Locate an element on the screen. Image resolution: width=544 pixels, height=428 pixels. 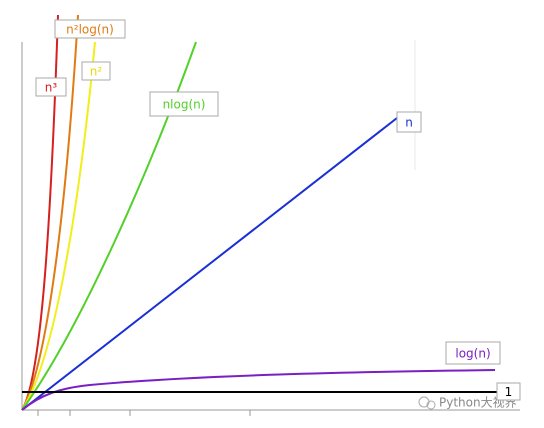
series-label: n is located at coordinates (409, 123).